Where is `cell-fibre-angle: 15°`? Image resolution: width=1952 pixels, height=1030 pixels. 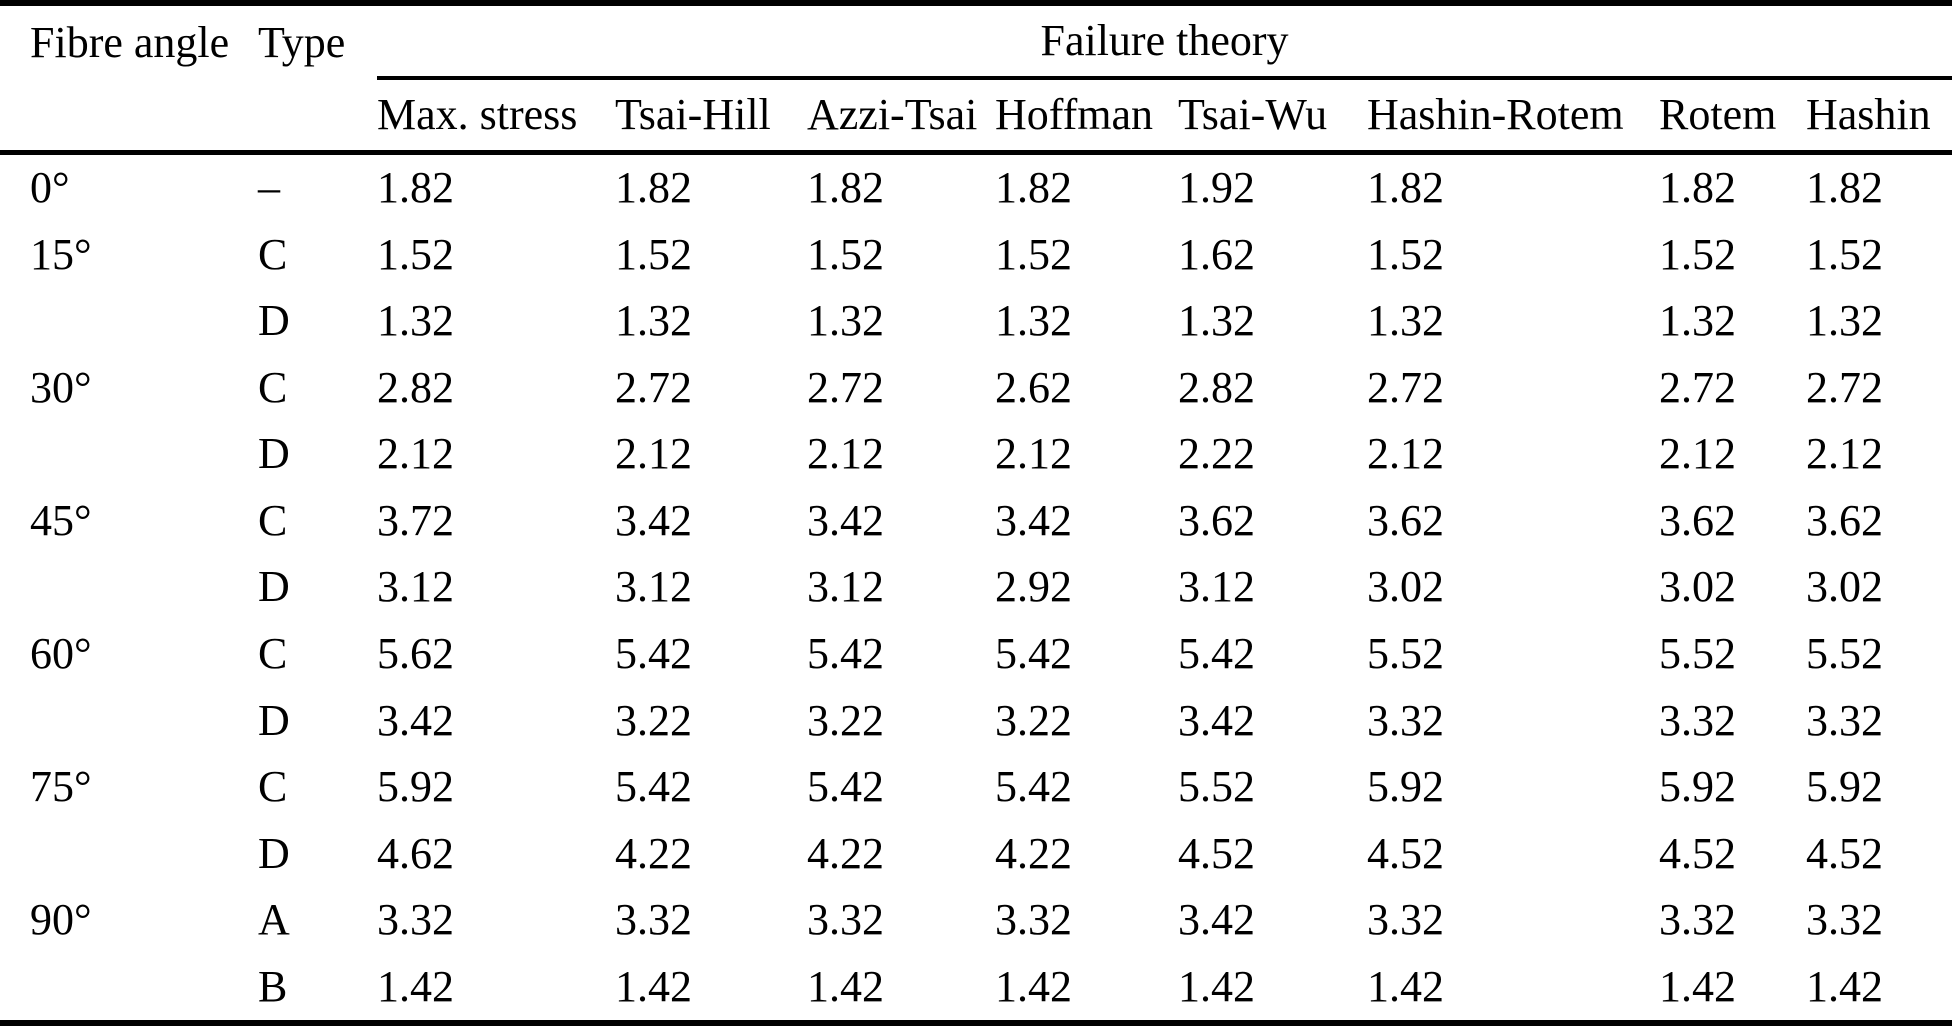
cell-fibre-angle: 15° is located at coordinates (61, 254).